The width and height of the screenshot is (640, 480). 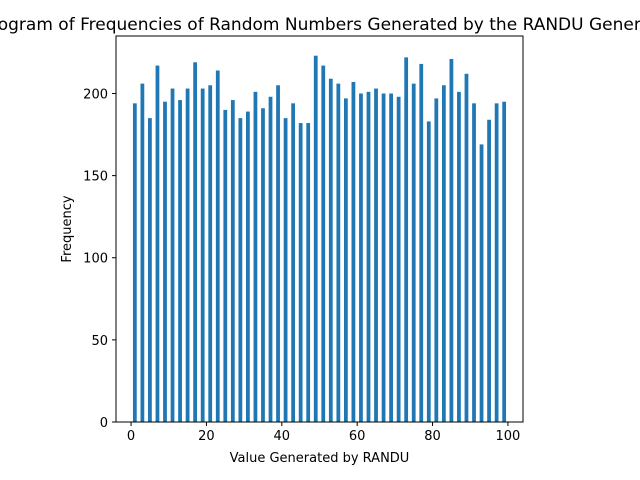 What do you see at coordinates (99, 341) in the screenshot?
I see `y-tick-label: 50` at bounding box center [99, 341].